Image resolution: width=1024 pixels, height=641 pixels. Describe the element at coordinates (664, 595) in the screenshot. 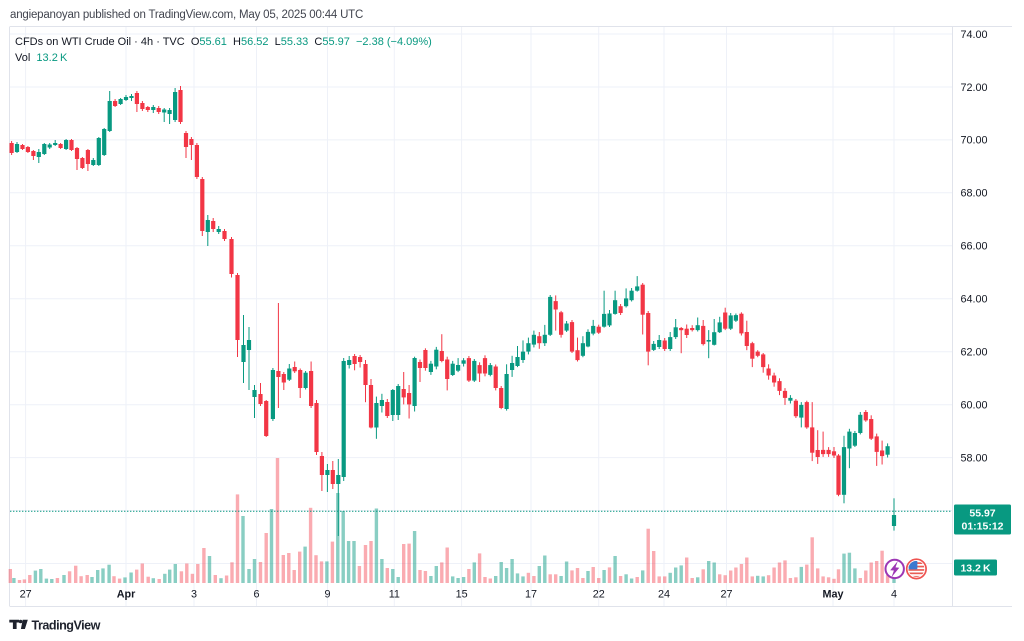

I see `svg-text: 24` at that location.